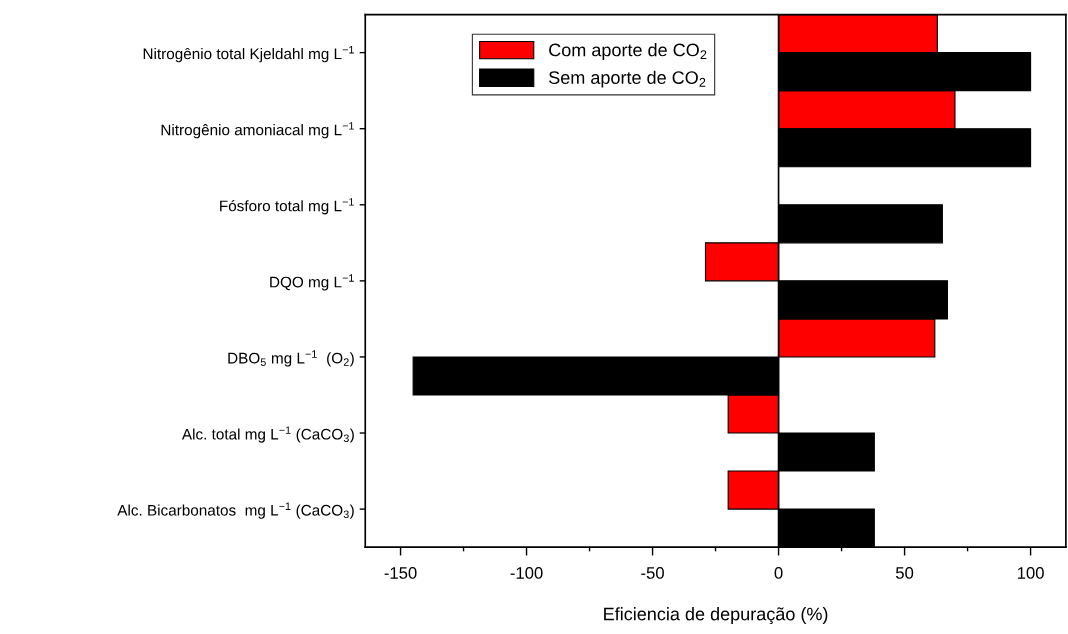 The height and width of the screenshot is (634, 1068). I want to click on y-tick-label: Alc. total mg L$^{−1}$ (CaCO$_{3}$), so click(267, 434).